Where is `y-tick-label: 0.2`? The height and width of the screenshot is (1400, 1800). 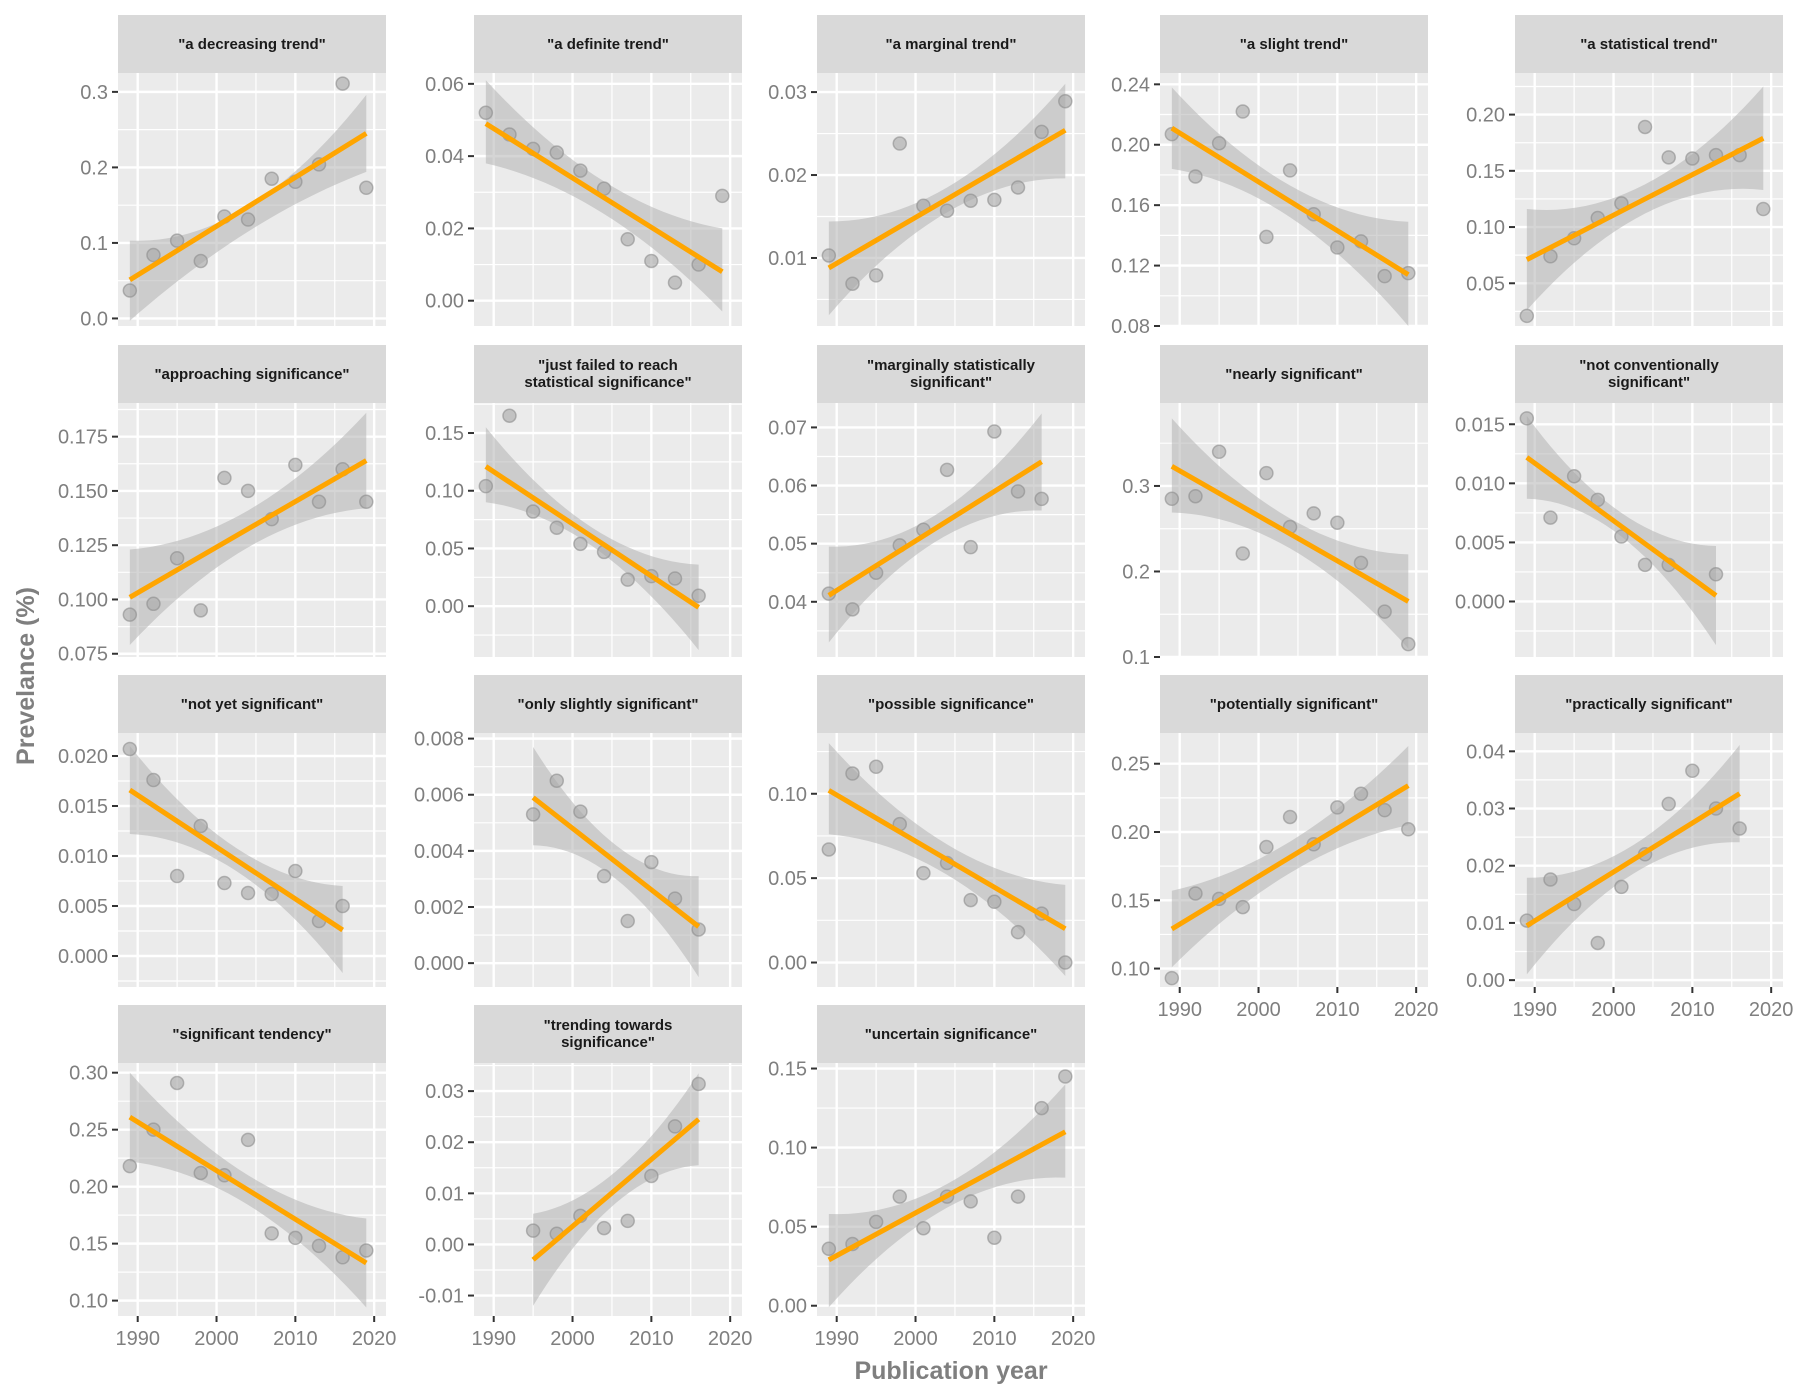
y-tick-label: 0.2 is located at coordinates (94, 168).